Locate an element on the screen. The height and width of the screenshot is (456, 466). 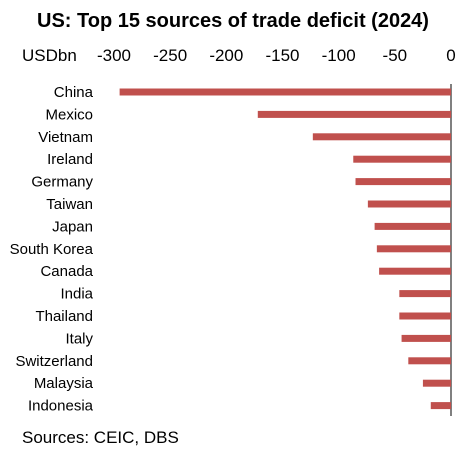
x-tick-label: -100 is located at coordinates (339, 55).